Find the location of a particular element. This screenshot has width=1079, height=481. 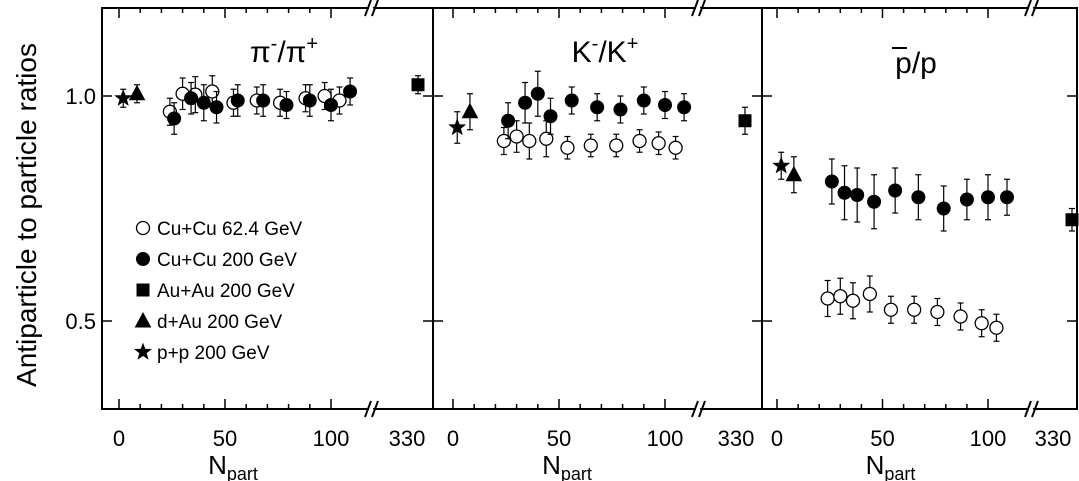

legend-label: Cu+Cu 200 GeV is located at coordinates (227, 260).